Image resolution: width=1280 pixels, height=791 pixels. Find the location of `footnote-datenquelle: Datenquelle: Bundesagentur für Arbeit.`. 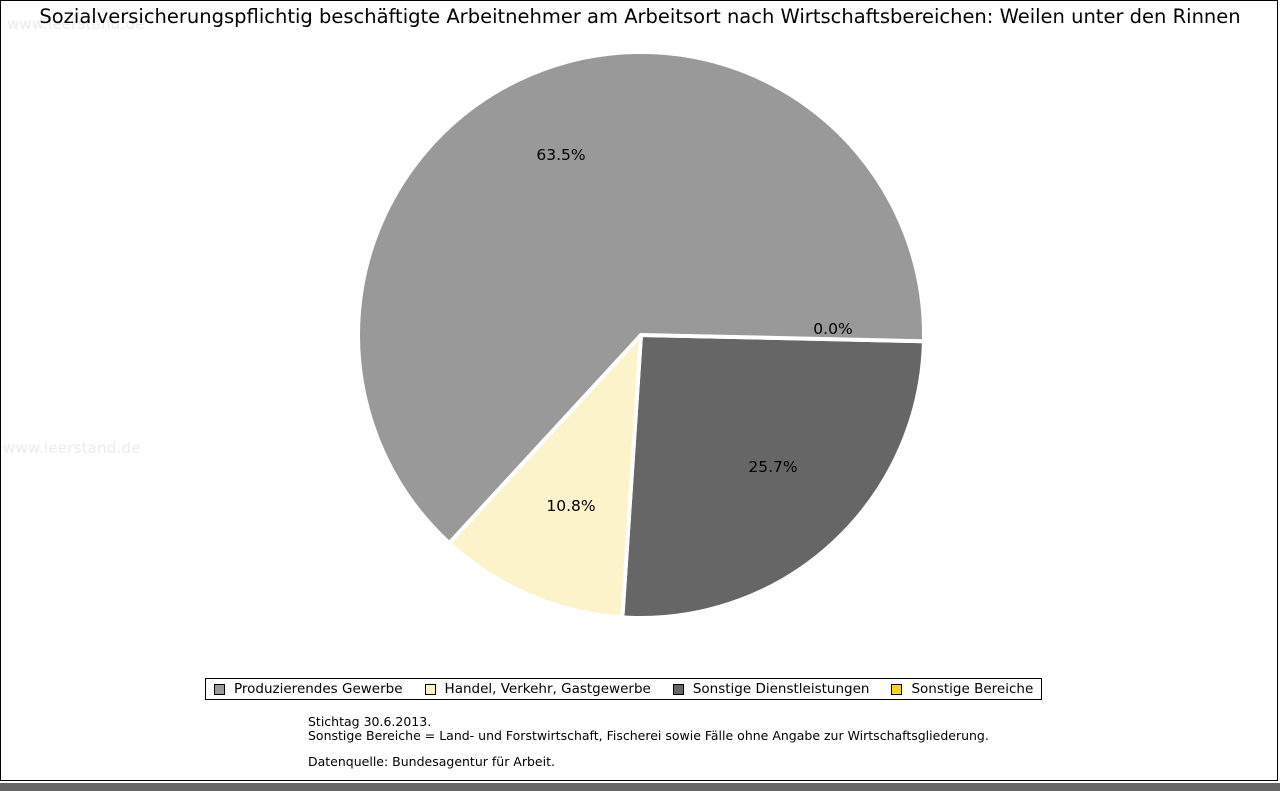

footnote-datenquelle: Datenquelle: Bundesagentur für Arbeit. is located at coordinates (431, 761).